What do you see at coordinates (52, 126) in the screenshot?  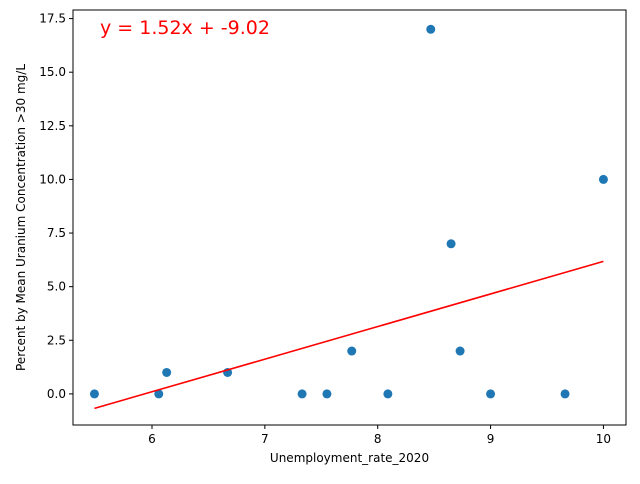 I see `y-tick-label: 12.5` at bounding box center [52, 126].